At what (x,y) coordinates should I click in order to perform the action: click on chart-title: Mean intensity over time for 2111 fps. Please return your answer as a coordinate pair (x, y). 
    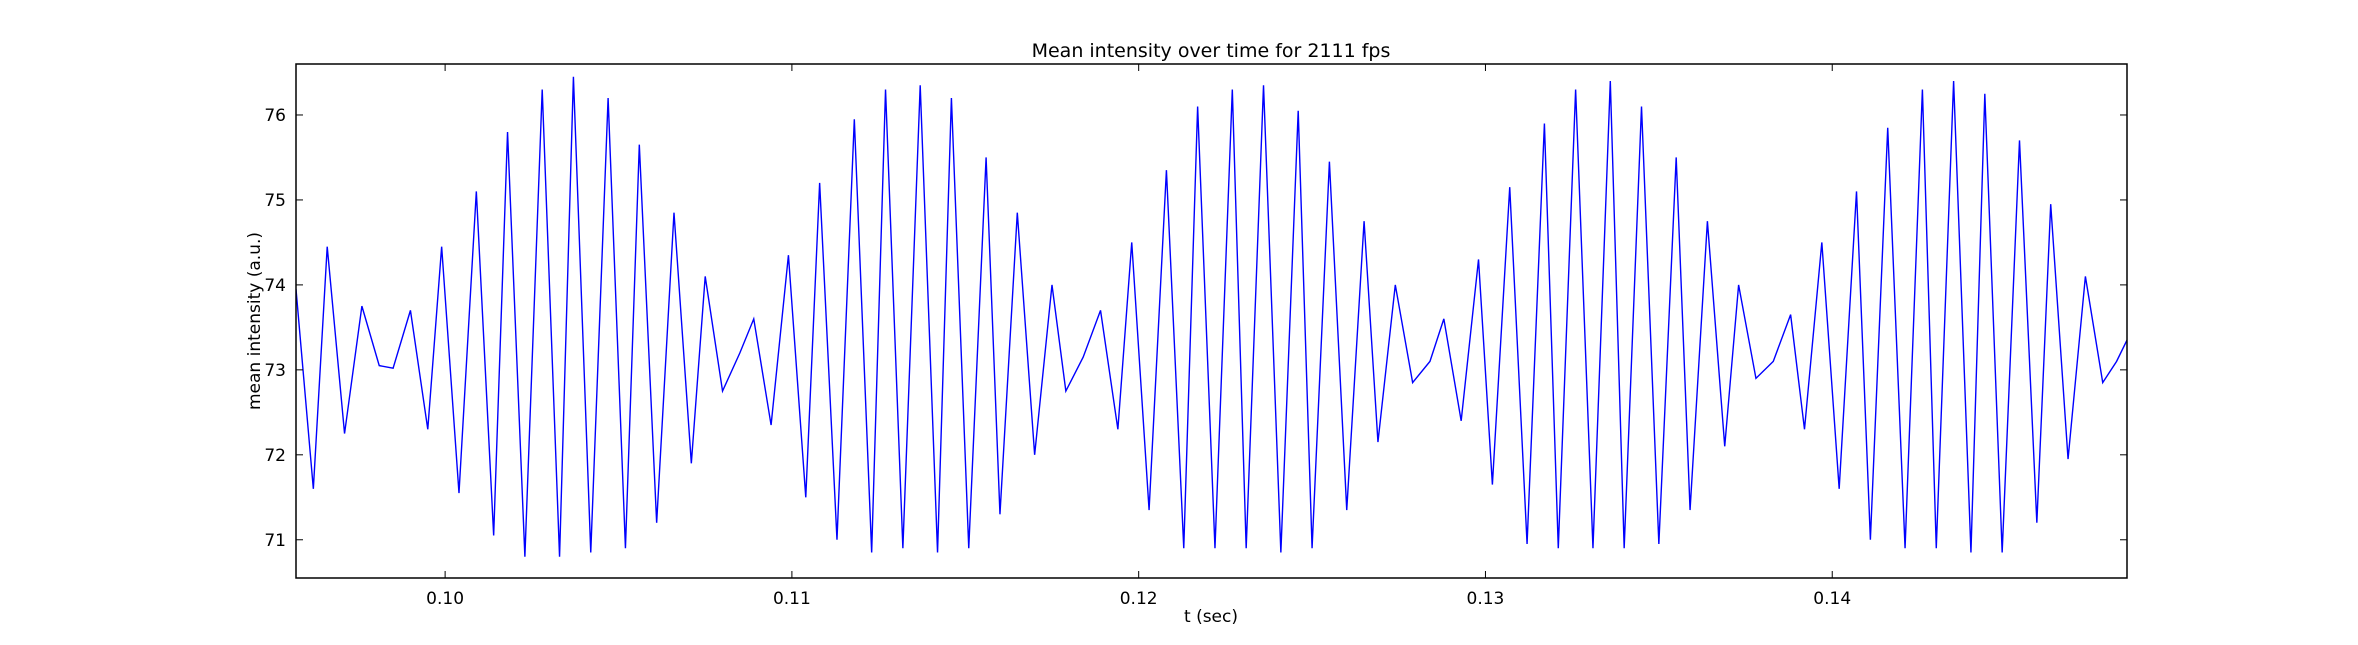
    Looking at the image, I should click on (1211, 51).